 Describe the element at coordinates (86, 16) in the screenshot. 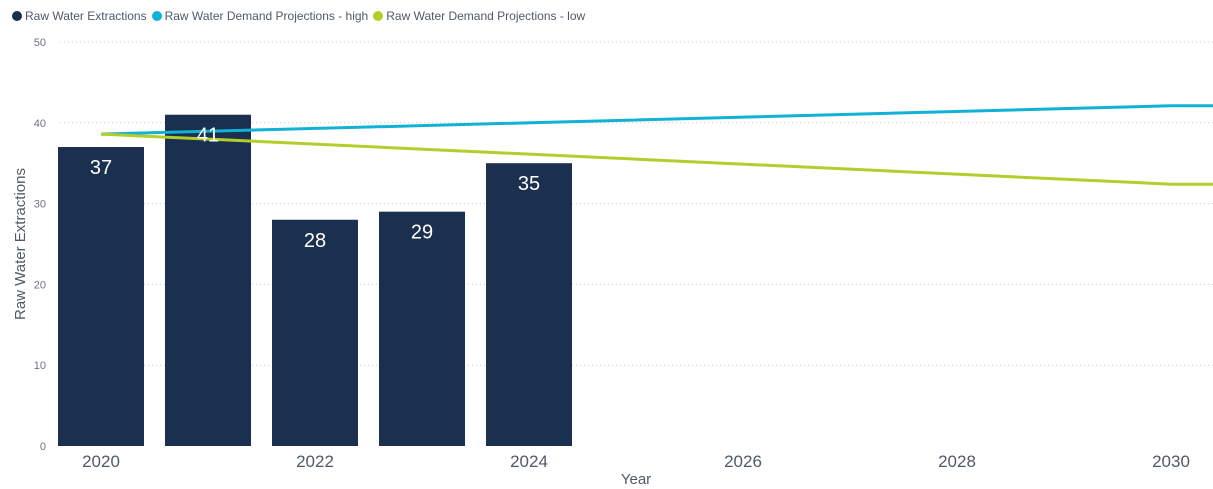

I see `legend-label-extractions: Raw Water Extractions` at that location.